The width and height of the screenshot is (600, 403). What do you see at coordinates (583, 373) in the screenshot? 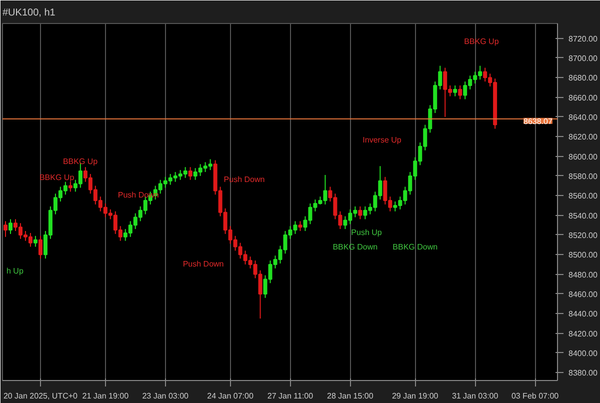
I see `y-tick-label: 8380.00` at bounding box center [583, 373].